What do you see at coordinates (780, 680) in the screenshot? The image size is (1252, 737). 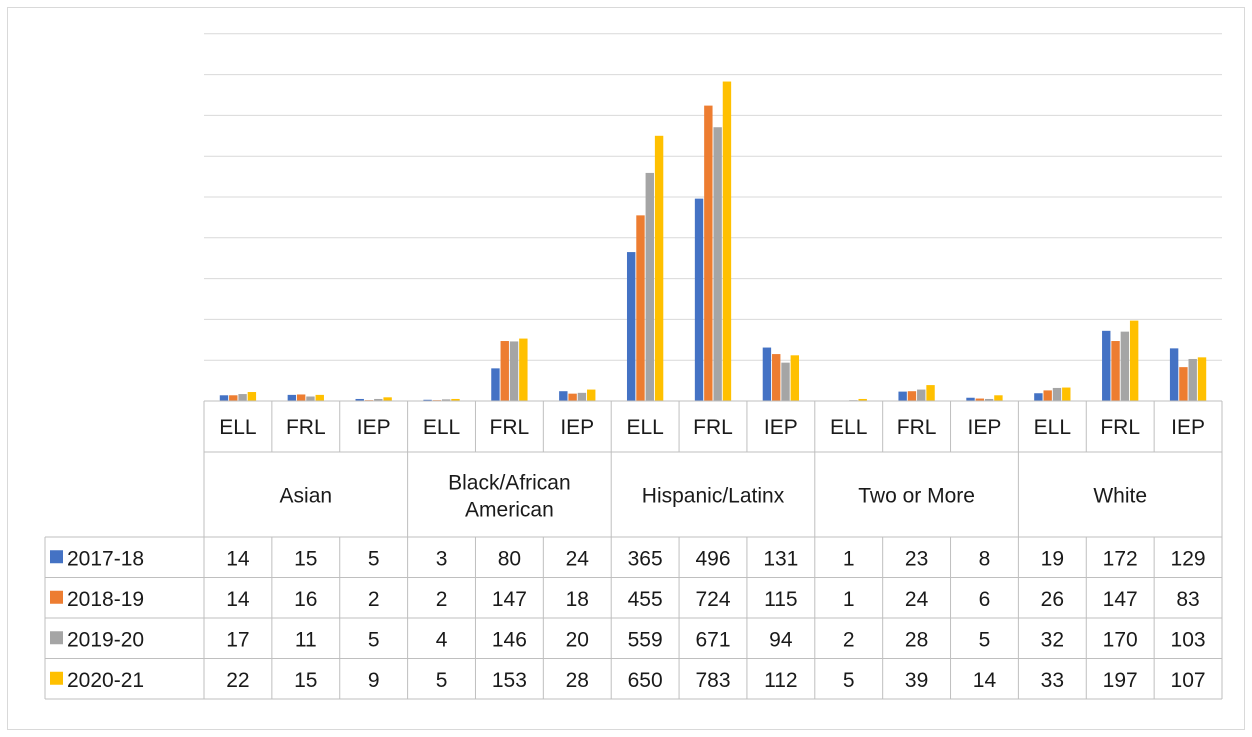 I see `data-table-value: 112` at bounding box center [780, 680].